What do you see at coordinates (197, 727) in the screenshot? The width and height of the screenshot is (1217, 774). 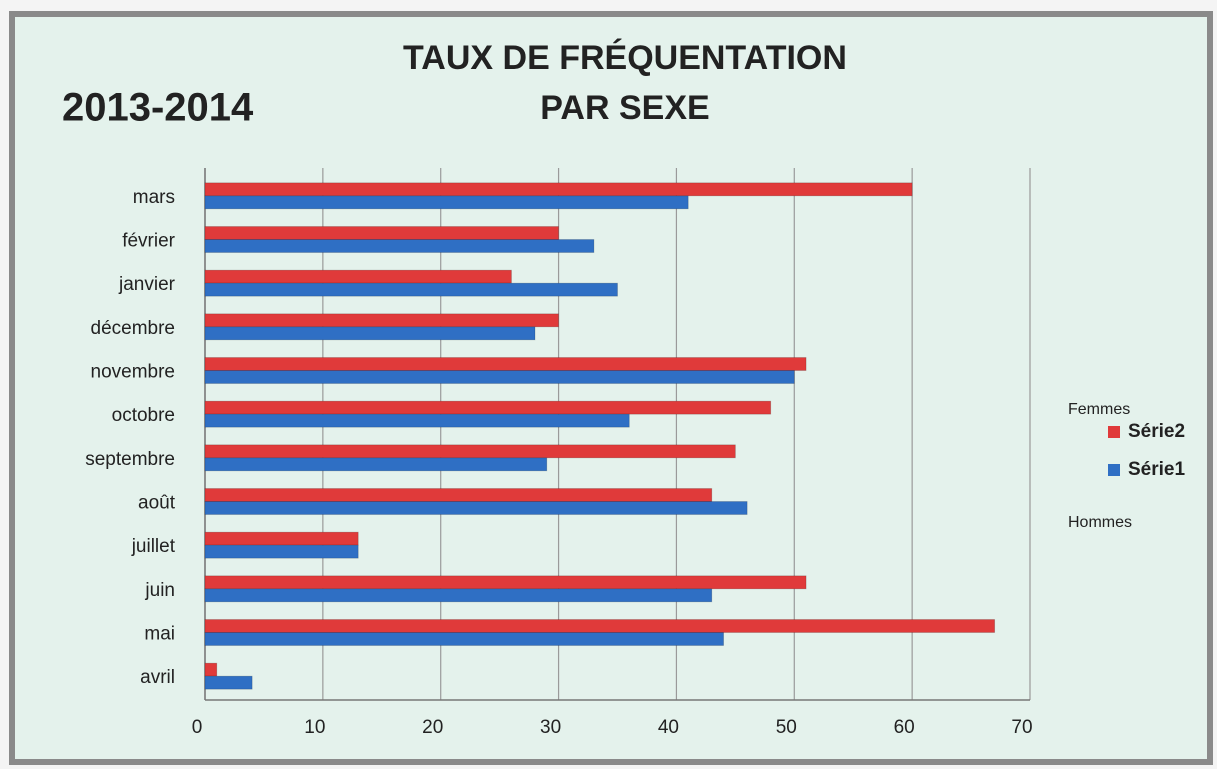 I see `x-tick-label: 0` at bounding box center [197, 727].